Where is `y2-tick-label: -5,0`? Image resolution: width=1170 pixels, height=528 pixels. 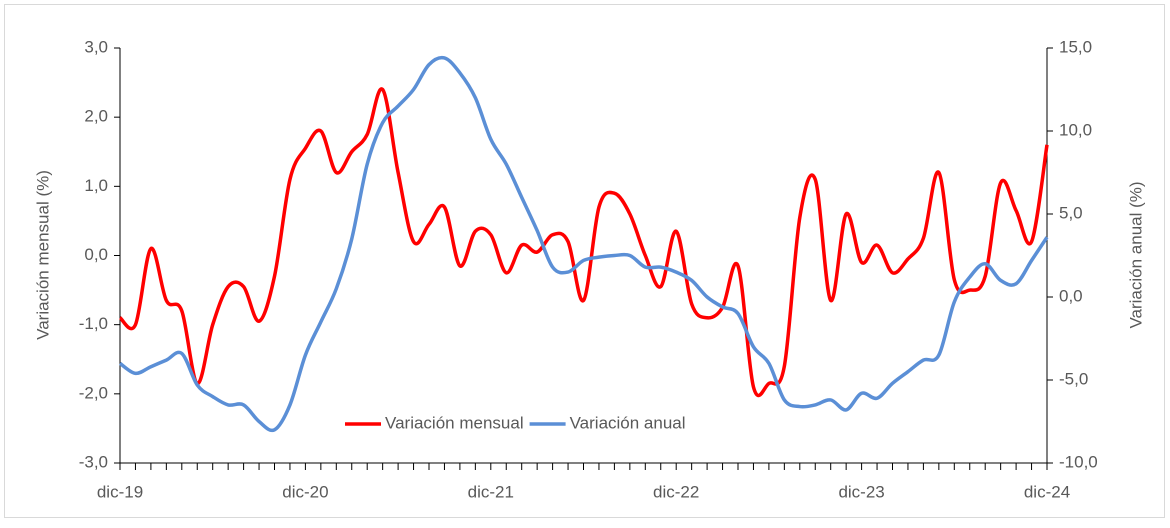 y2-tick-label: -5,0 is located at coordinates (1073, 378).